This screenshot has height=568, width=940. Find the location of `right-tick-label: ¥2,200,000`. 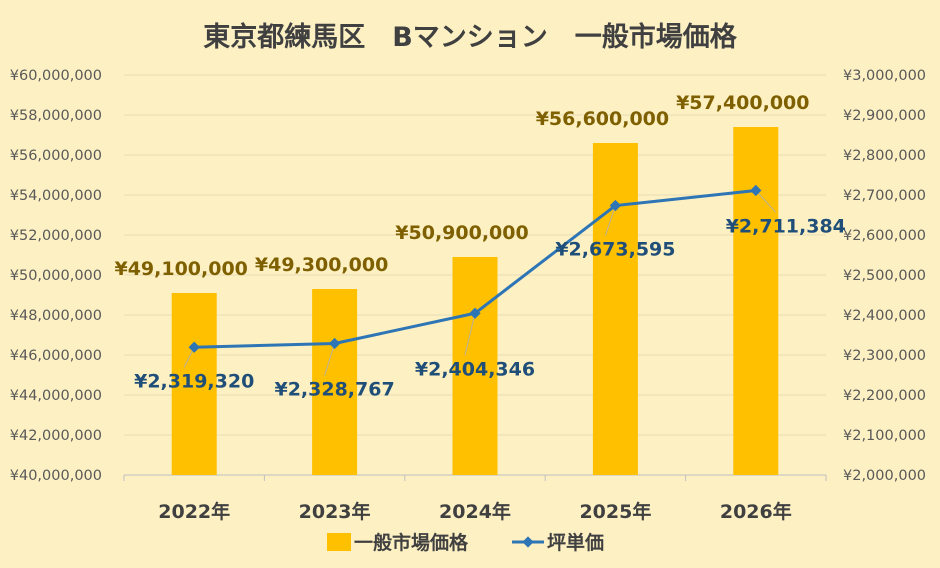

right-tick-label: ¥2,200,000 is located at coordinates (884, 396).